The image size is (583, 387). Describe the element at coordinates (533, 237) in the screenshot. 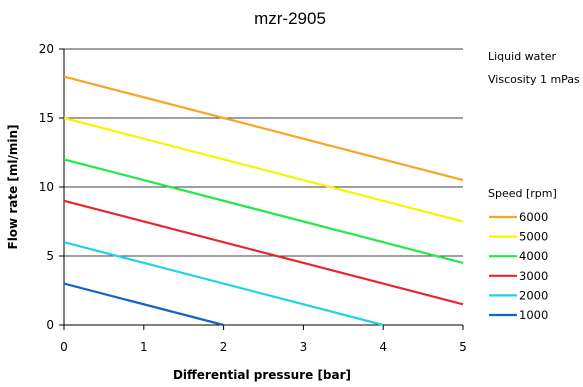

I see `legend-label-5000: 5000` at that location.